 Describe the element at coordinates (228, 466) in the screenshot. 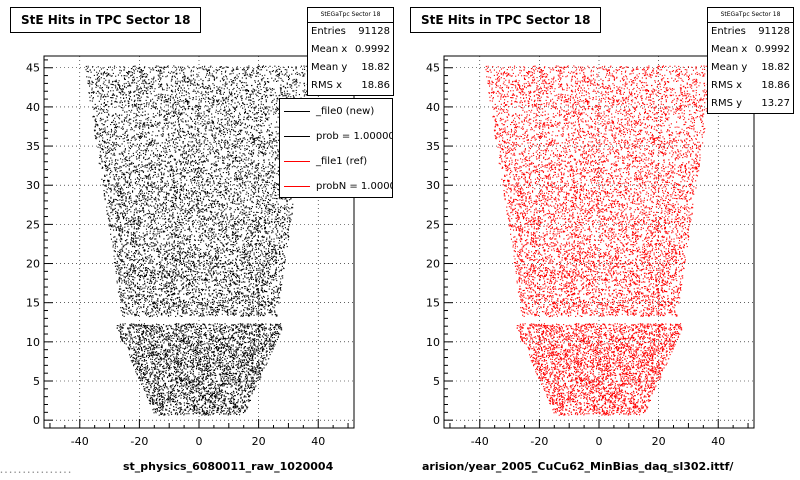

I see `x-axis-label: st_physics_6080011_raw_1020004` at that location.